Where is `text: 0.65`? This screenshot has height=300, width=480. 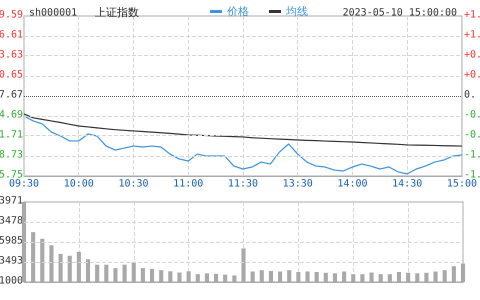
text: 0.65 is located at coordinates (12, 75).